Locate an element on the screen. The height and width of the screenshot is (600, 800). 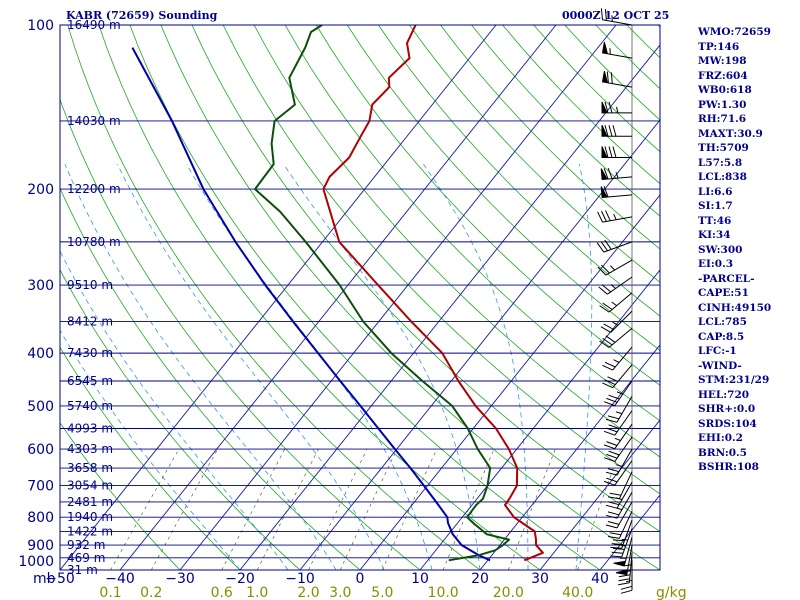
temperature-tick-label: −10 is located at coordinates (300, 579).